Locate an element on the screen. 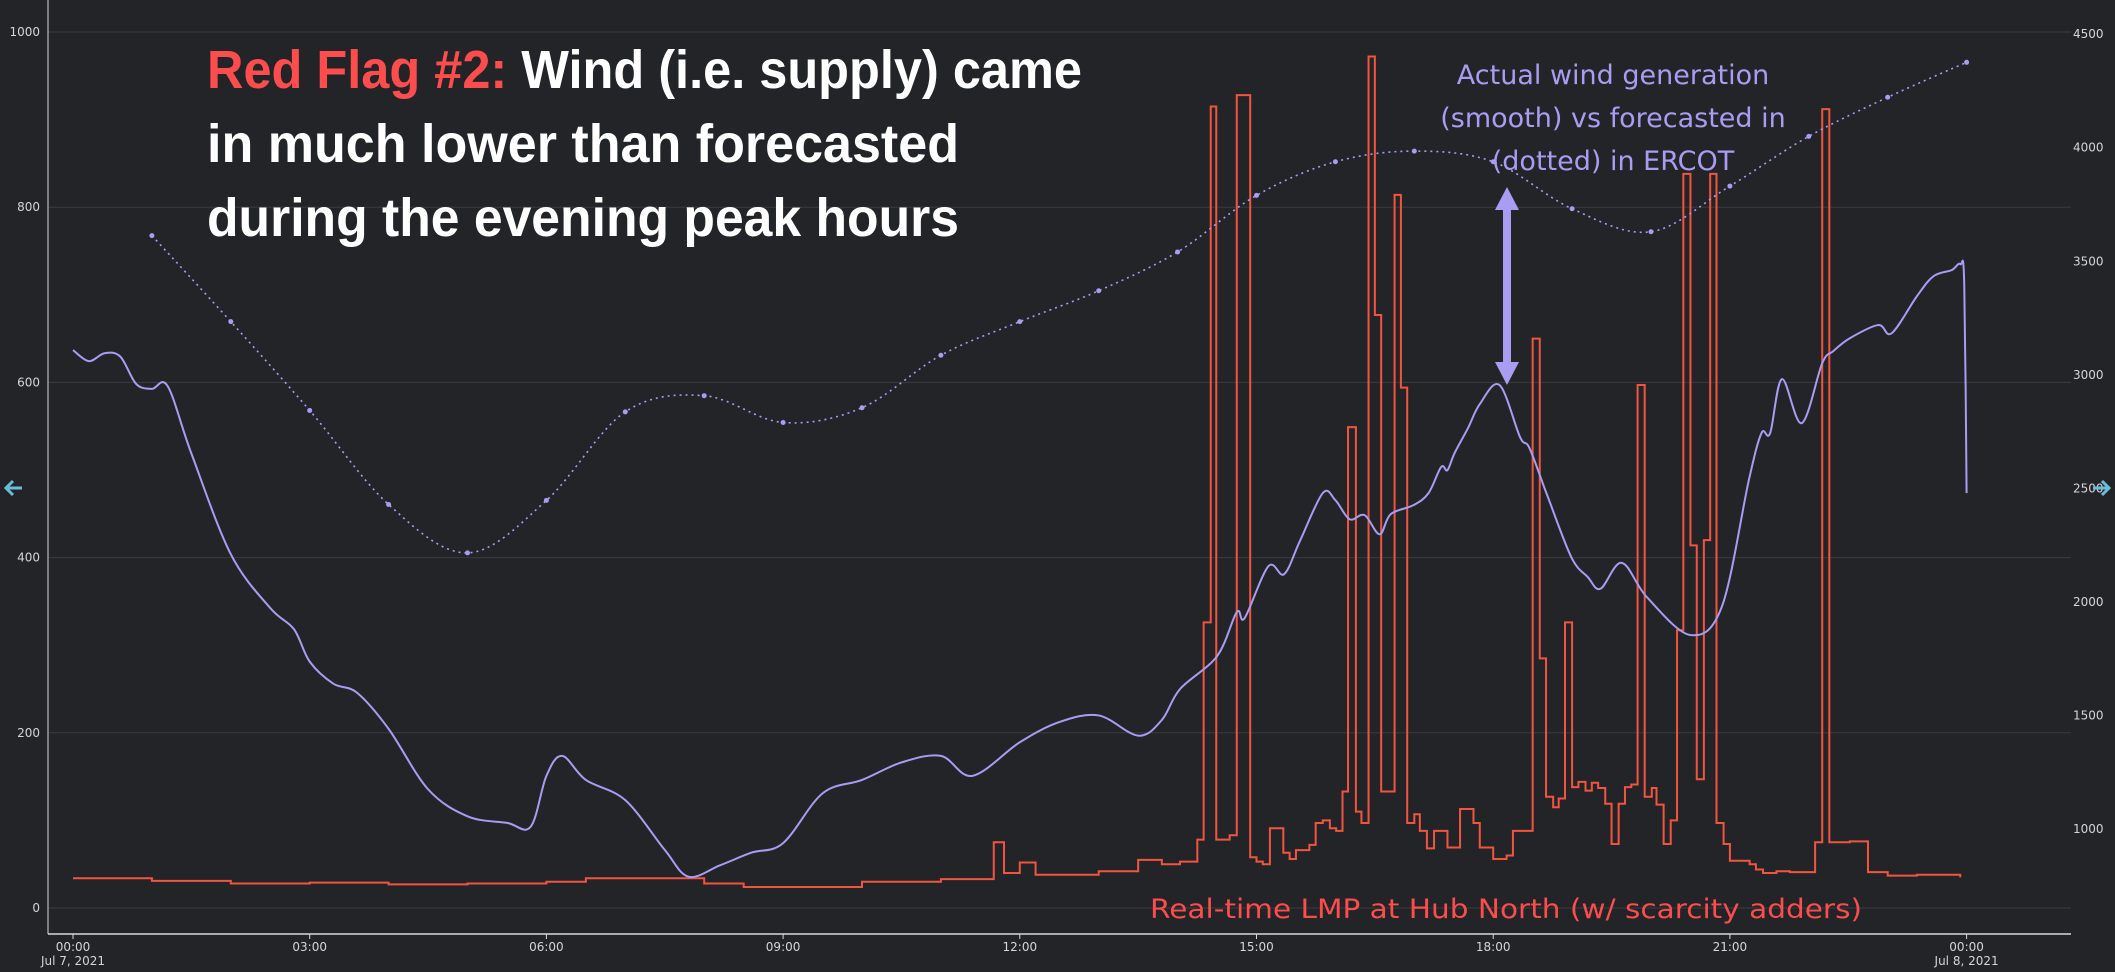  wind-annotation-line-1: Actual wind generation is located at coordinates (1613, 75).